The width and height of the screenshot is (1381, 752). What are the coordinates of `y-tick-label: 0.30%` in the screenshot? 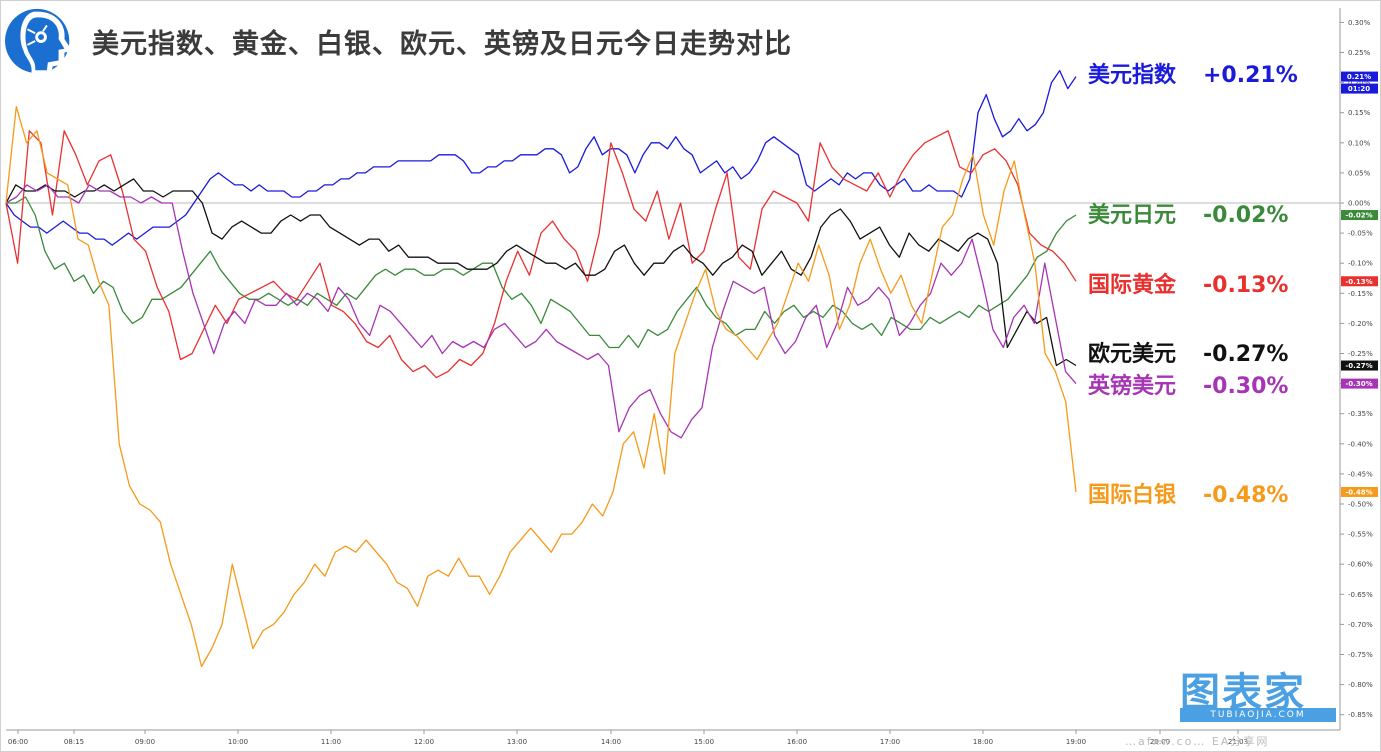 It's located at (1359, 23).